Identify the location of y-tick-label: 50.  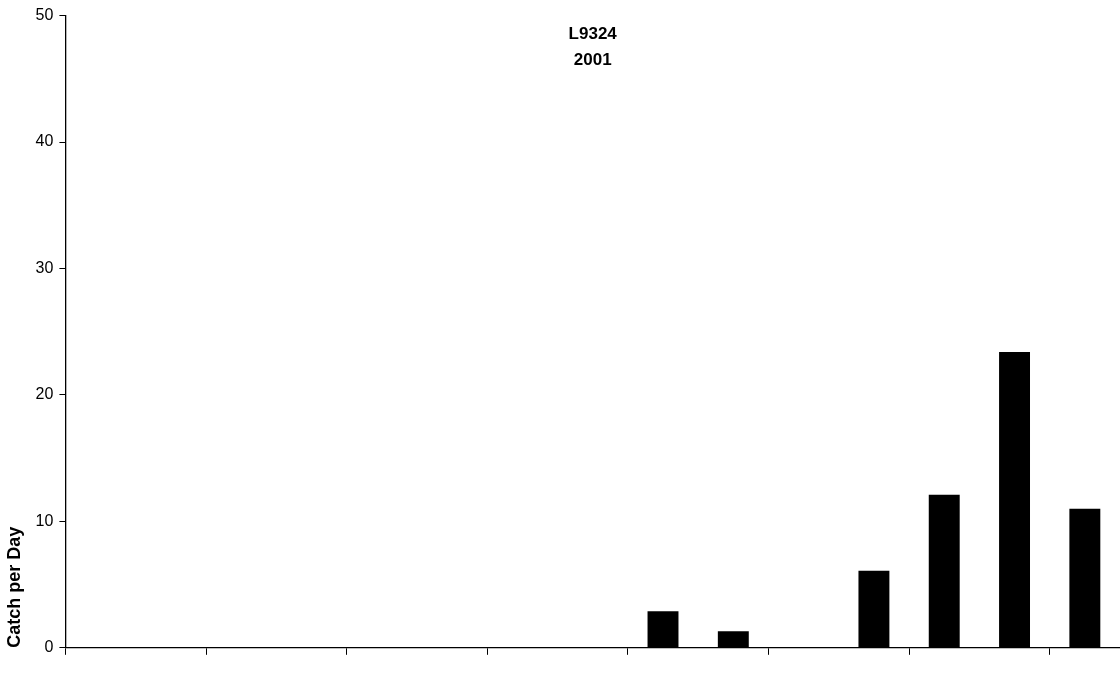
(44, 15).